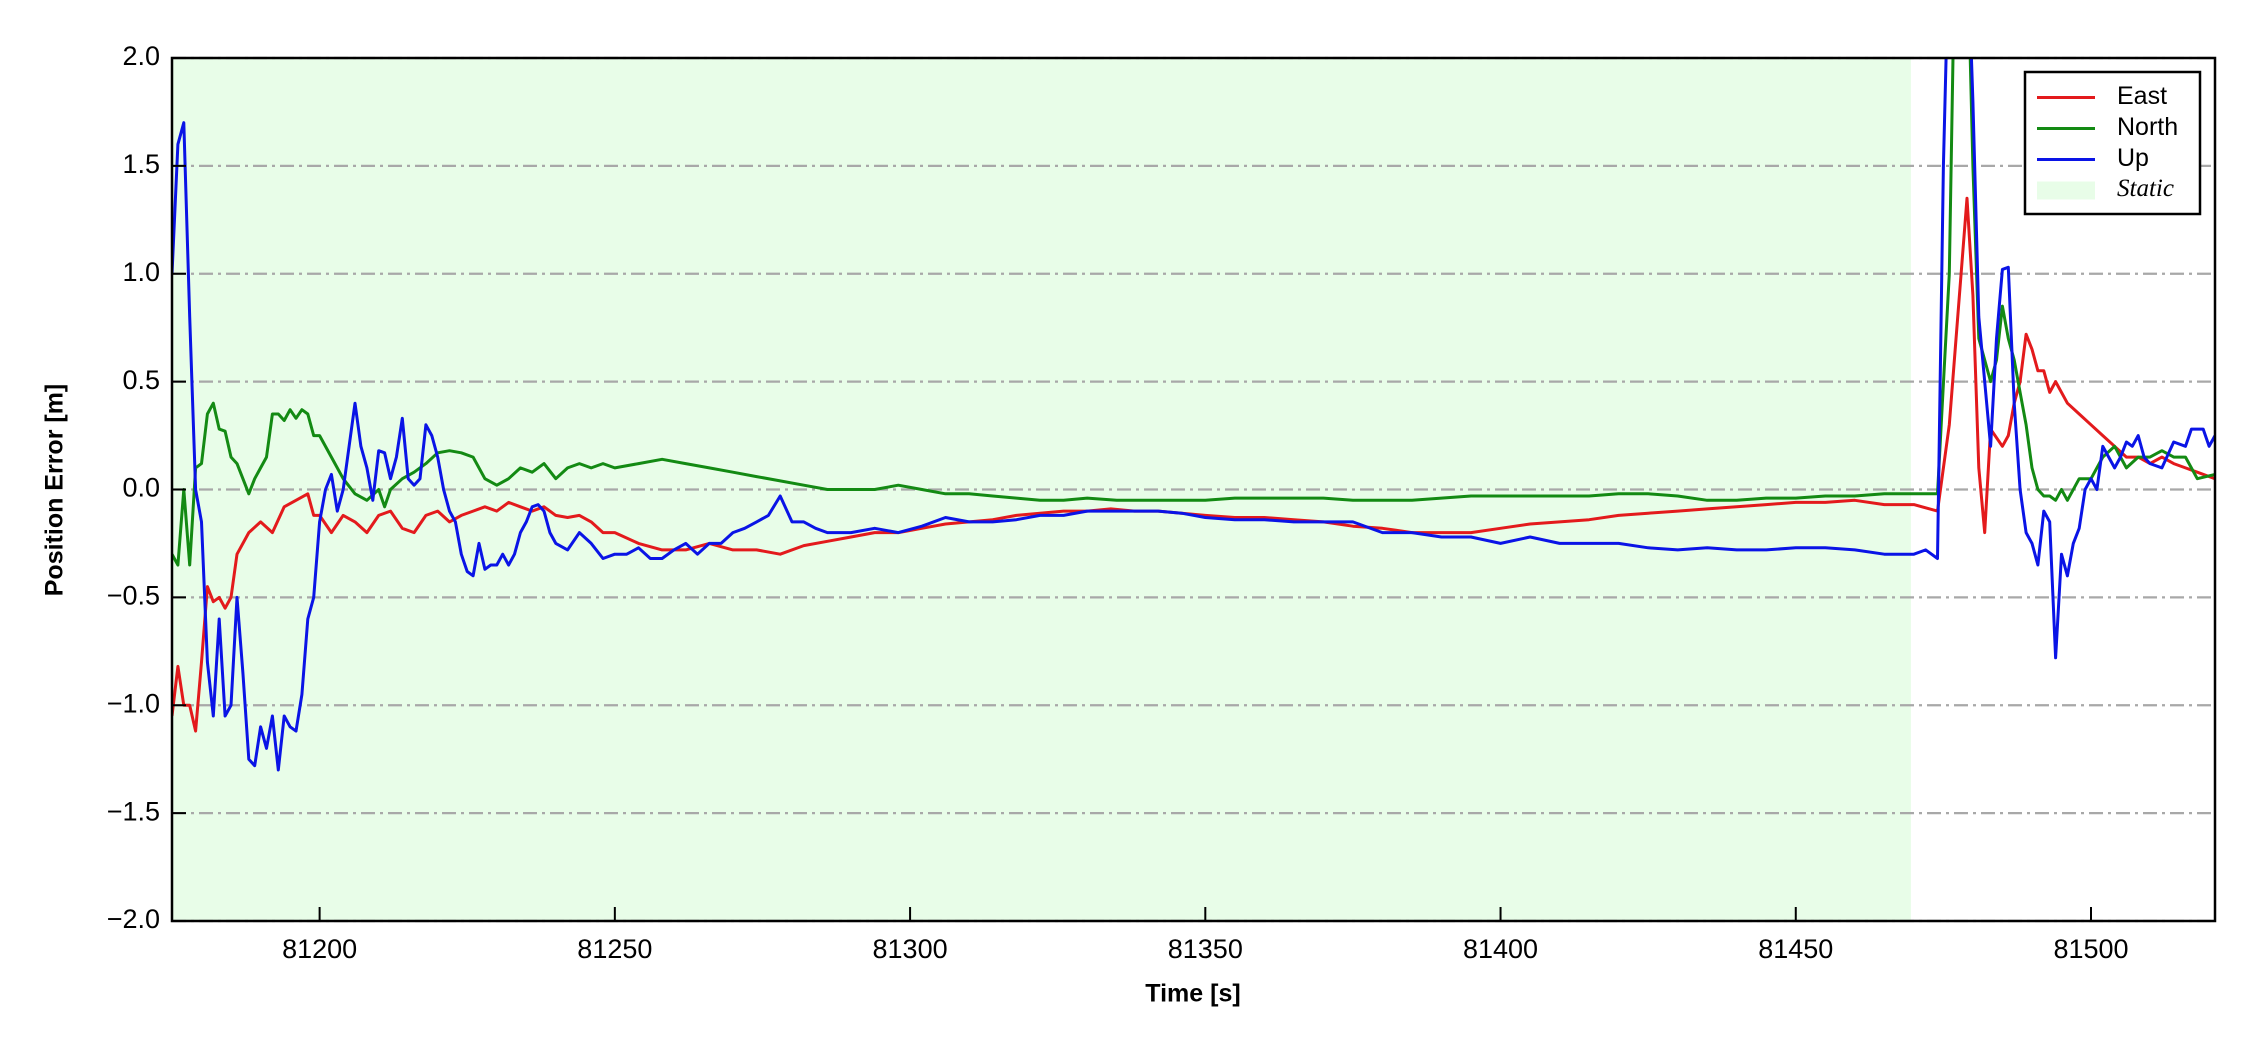 This screenshot has width=2250, height=1050. I want to click on x-tick-label: 81400, so click(1500, 949).